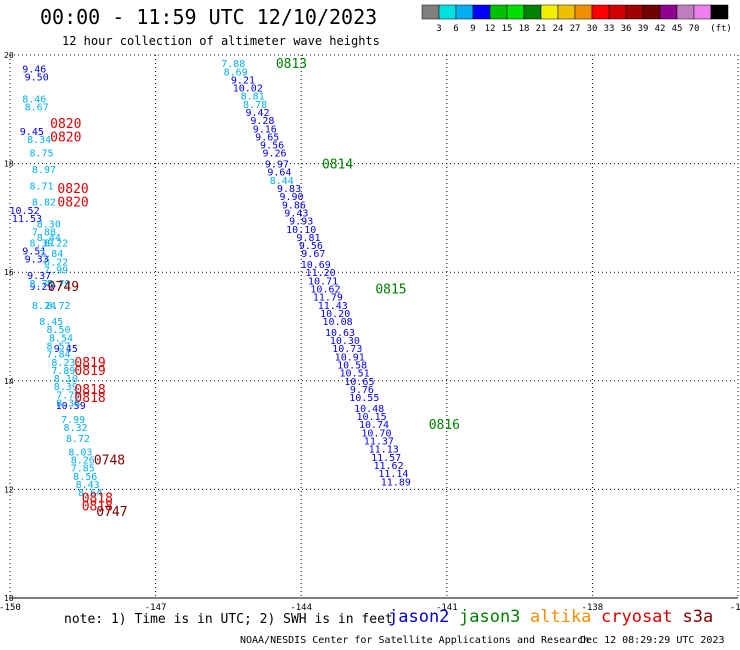 This screenshot has height=650, width=740. Describe the element at coordinates (455, 29) in the screenshot. I see `colorbar-label: 6` at that location.